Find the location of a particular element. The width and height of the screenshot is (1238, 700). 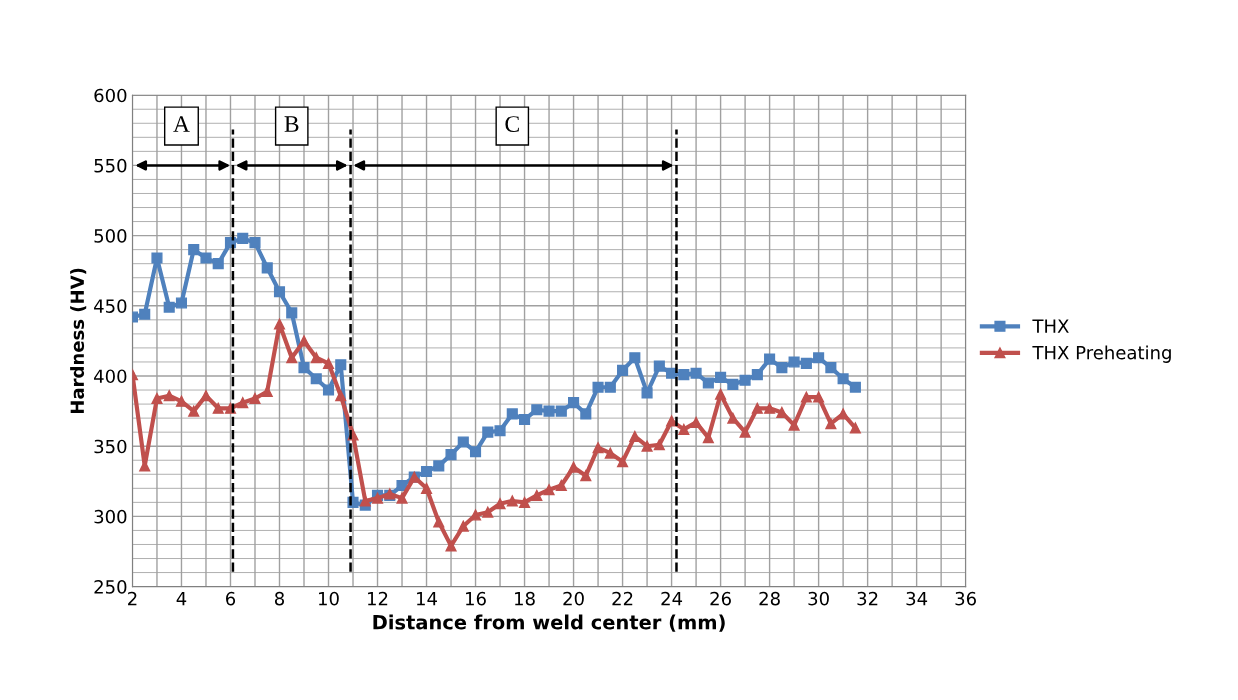

x-tick-label: 18 is located at coordinates (525, 598).